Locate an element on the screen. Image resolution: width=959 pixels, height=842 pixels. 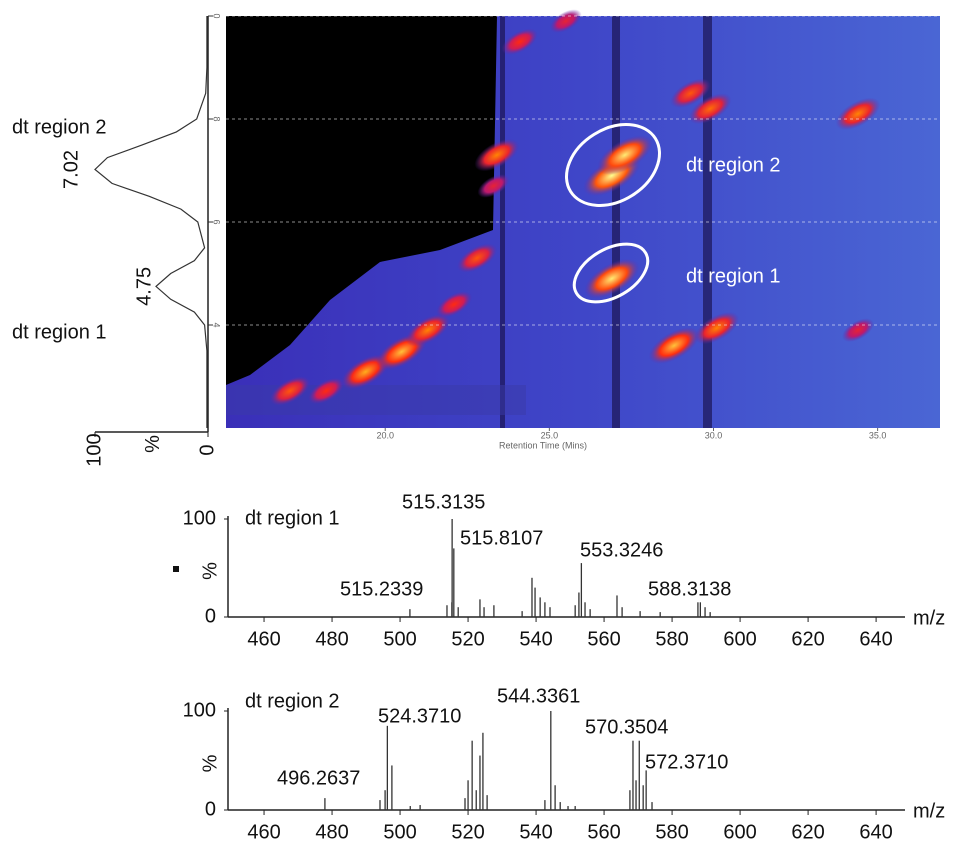
mobilogram-line is located at coordinates (151, 222).